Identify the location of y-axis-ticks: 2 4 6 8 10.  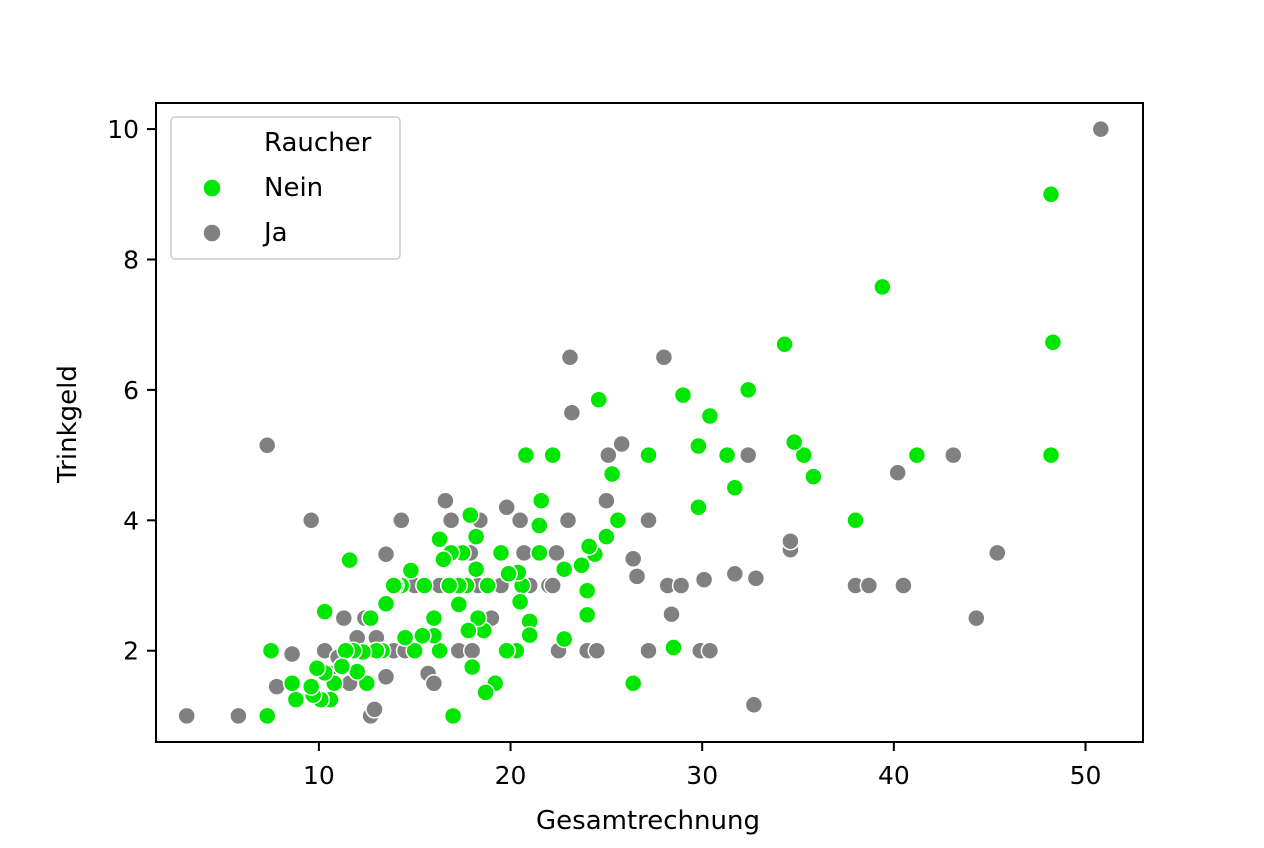
(131, 390).